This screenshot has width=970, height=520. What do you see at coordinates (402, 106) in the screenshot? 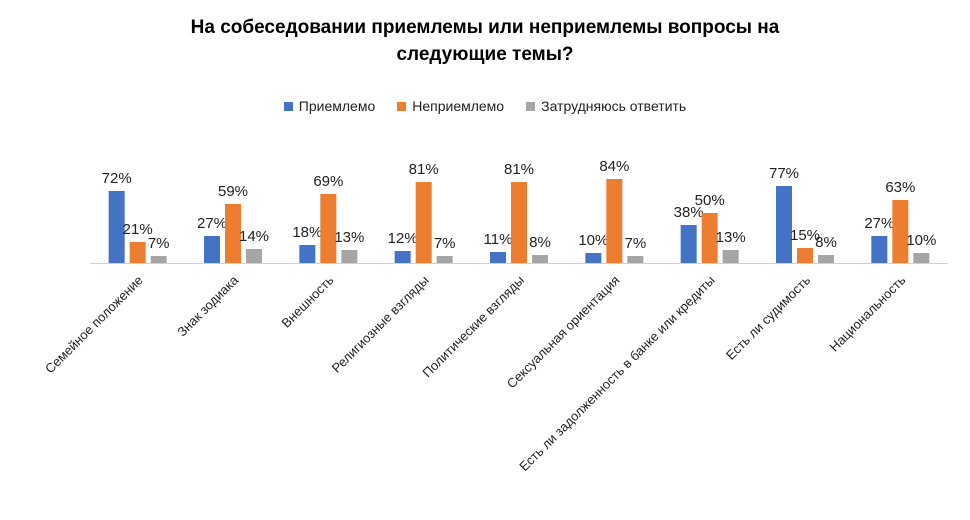
I see `legend-swatch-unacceptable` at bounding box center [402, 106].